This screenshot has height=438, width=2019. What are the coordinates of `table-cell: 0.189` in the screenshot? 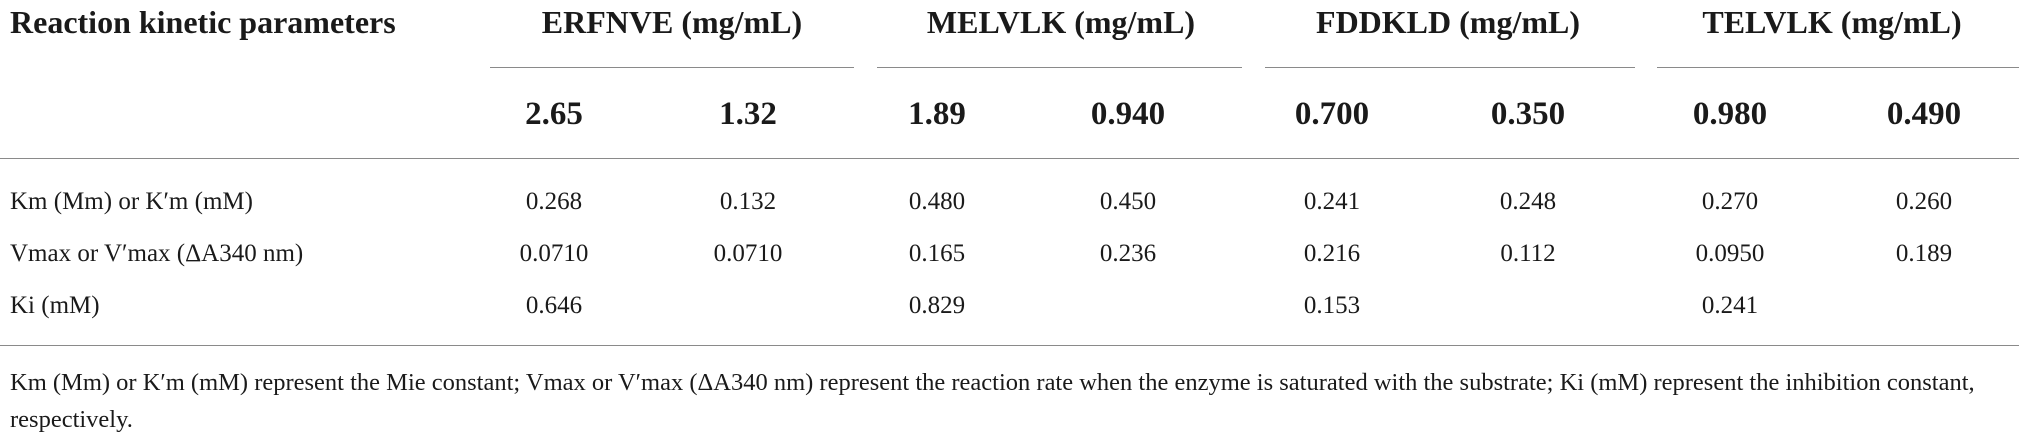 It's located at (1924, 253).